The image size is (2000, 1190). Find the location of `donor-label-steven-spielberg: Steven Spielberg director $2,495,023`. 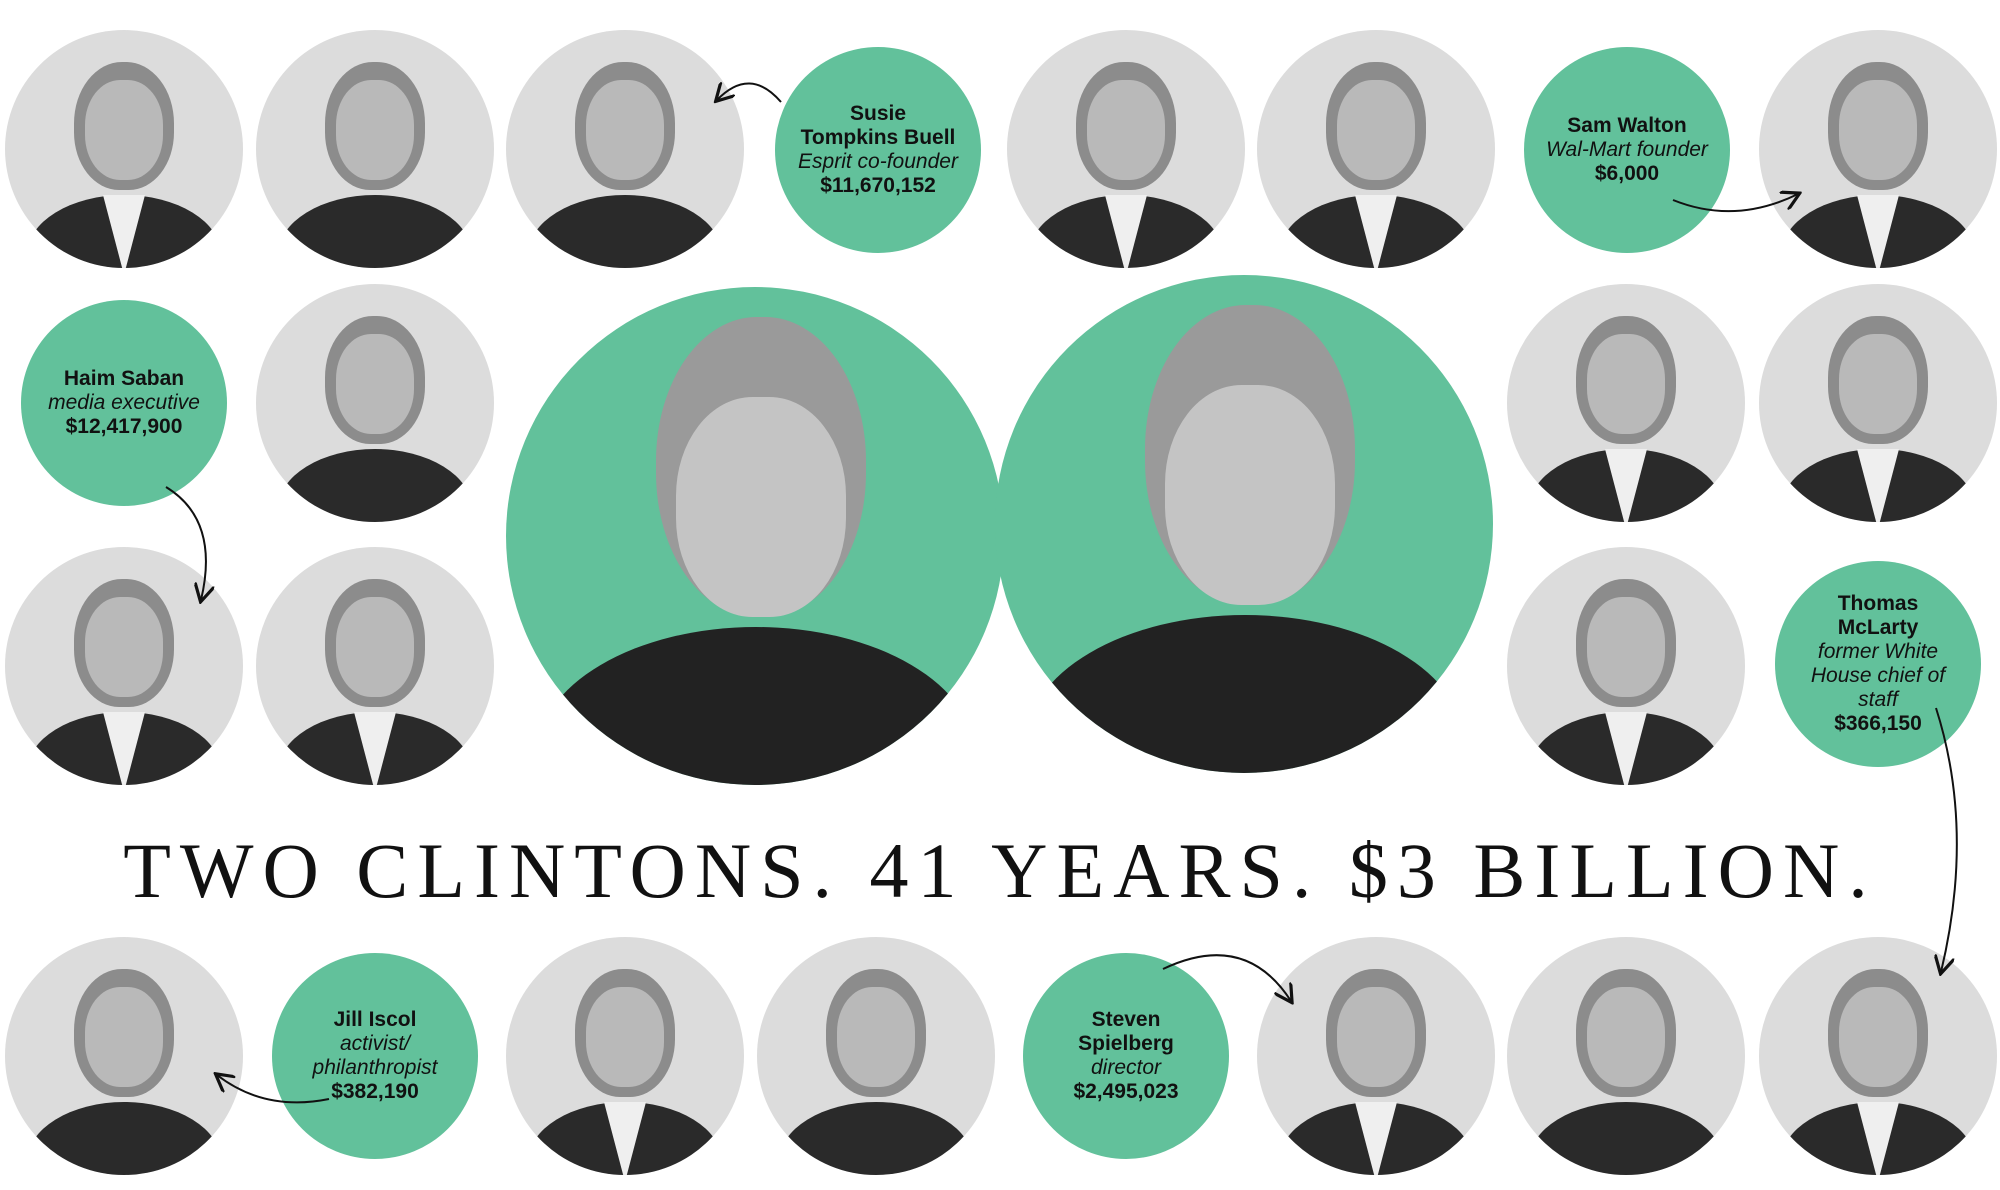

donor-label-steven-spielberg: Steven Spielberg director $2,495,023 is located at coordinates (1126, 1056).